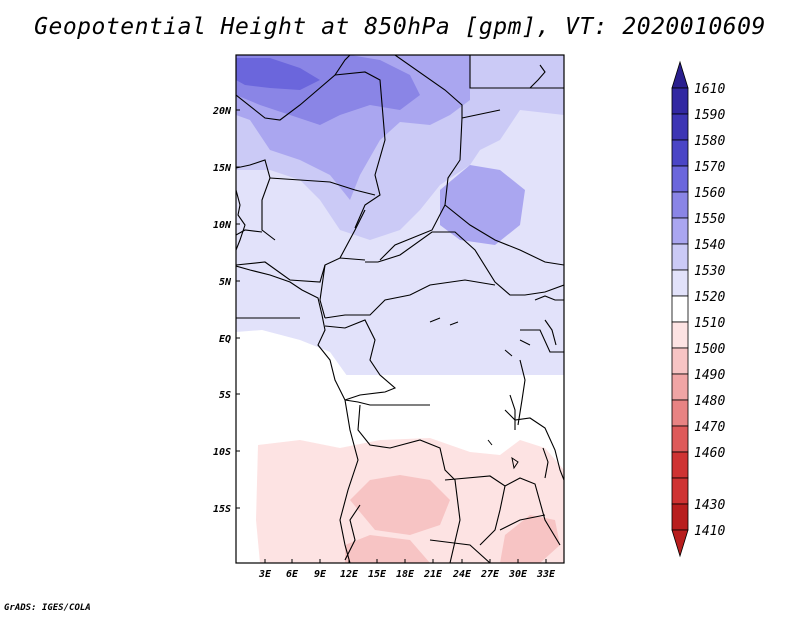 The width and height of the screenshot is (800, 618). I want to click on lon-label-33E: 33E, so click(546, 574).